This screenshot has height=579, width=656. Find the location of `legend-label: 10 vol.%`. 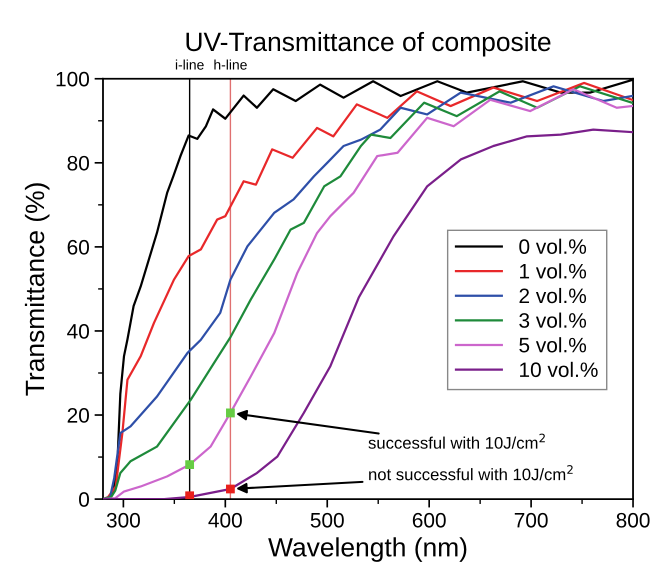

legend-label: 10 vol.% is located at coordinates (559, 370).